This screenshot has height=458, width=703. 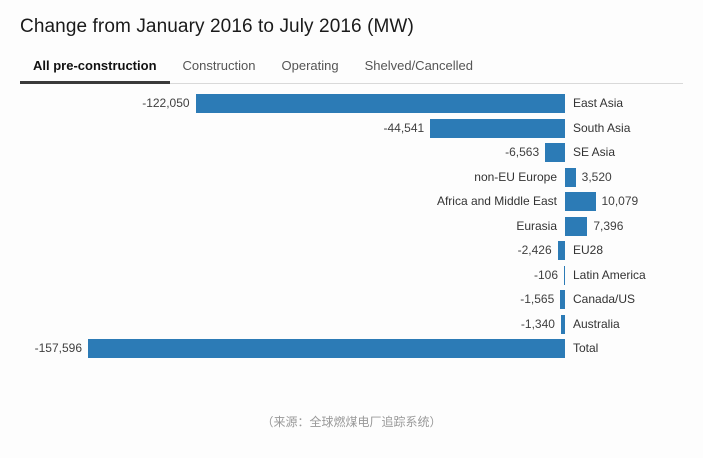 I want to click on category-label: East Asia, so click(x=598, y=103).